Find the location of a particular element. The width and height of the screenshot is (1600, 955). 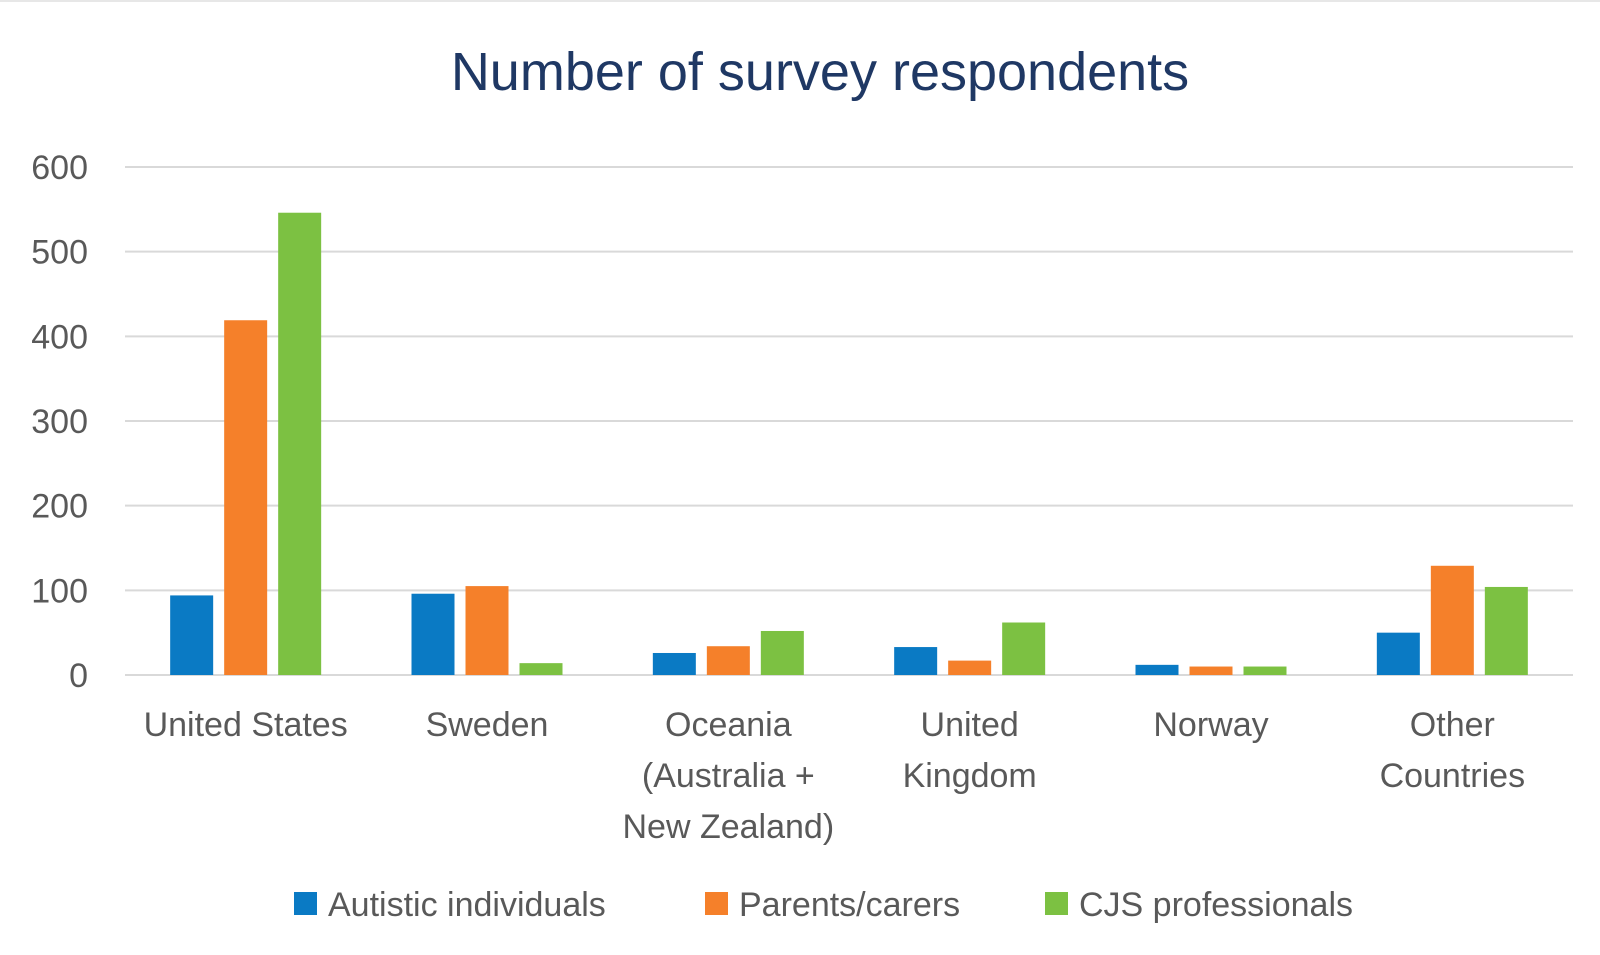

y-tick-label: 100 is located at coordinates (59, 591).